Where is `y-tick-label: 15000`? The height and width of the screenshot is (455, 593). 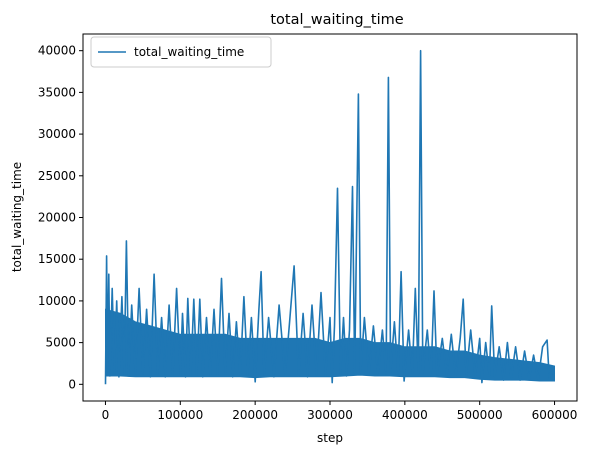
y-tick-label: 15000 is located at coordinates (57, 259).